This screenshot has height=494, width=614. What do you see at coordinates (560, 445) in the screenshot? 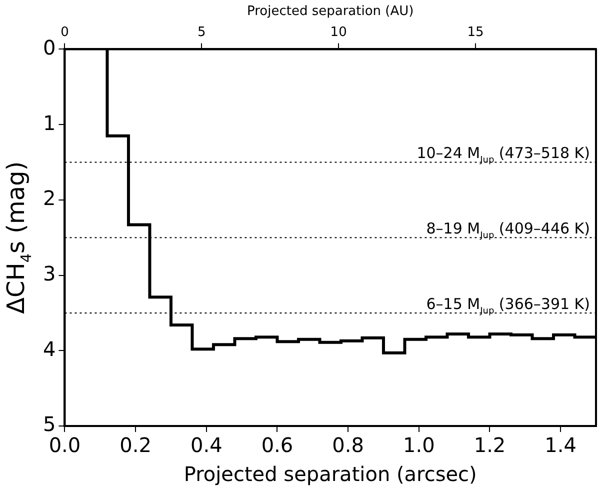
I see `x-tick-label: 1.4` at bounding box center [560, 445].